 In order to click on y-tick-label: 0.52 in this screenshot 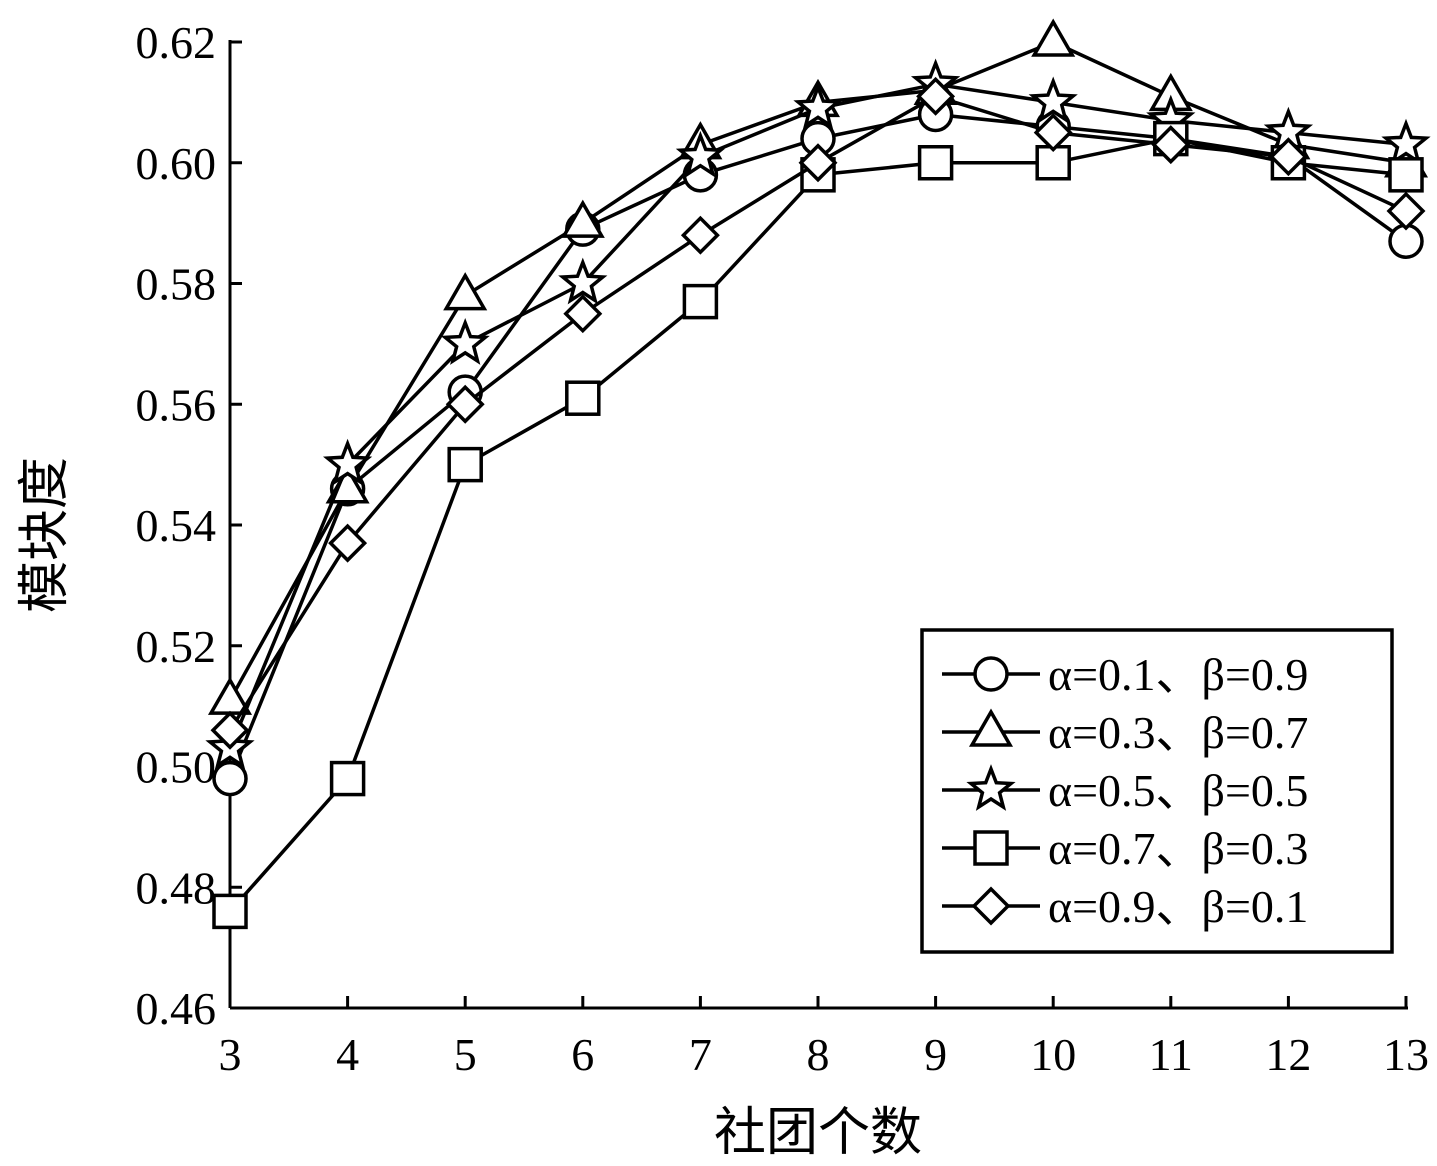, I will do `click(176, 646)`.